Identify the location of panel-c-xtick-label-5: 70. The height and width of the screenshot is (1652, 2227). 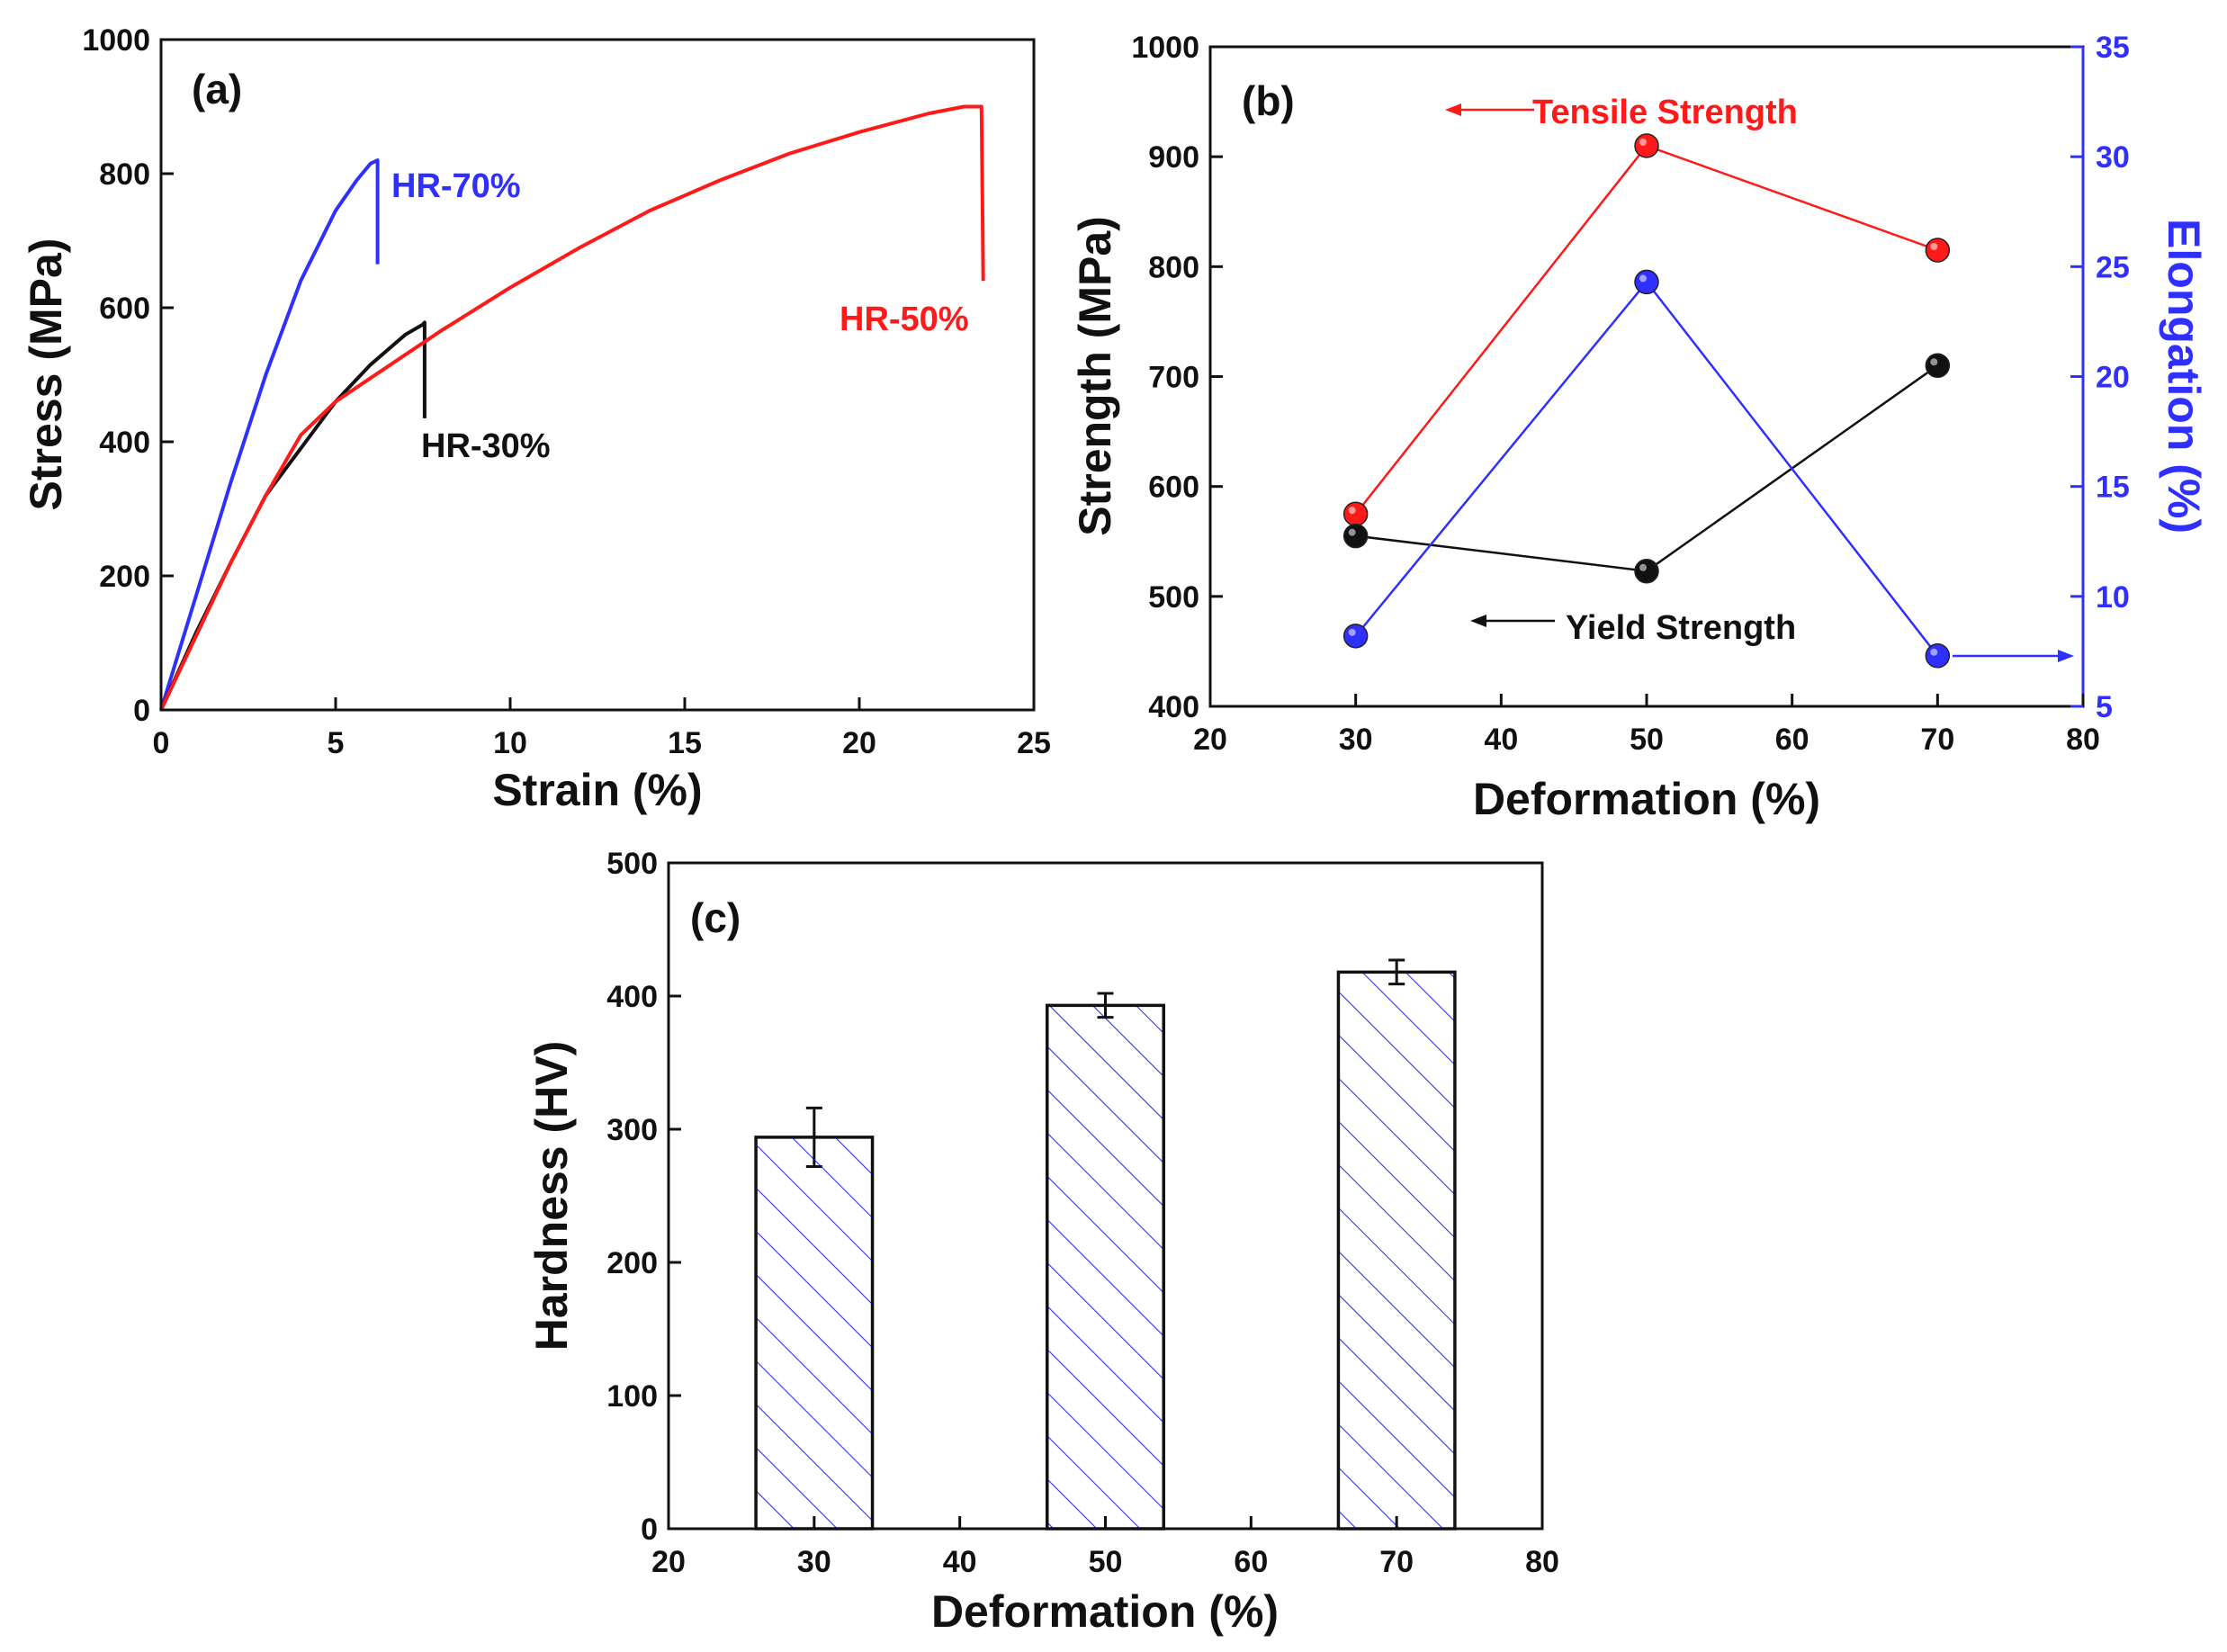
(1396, 1562).